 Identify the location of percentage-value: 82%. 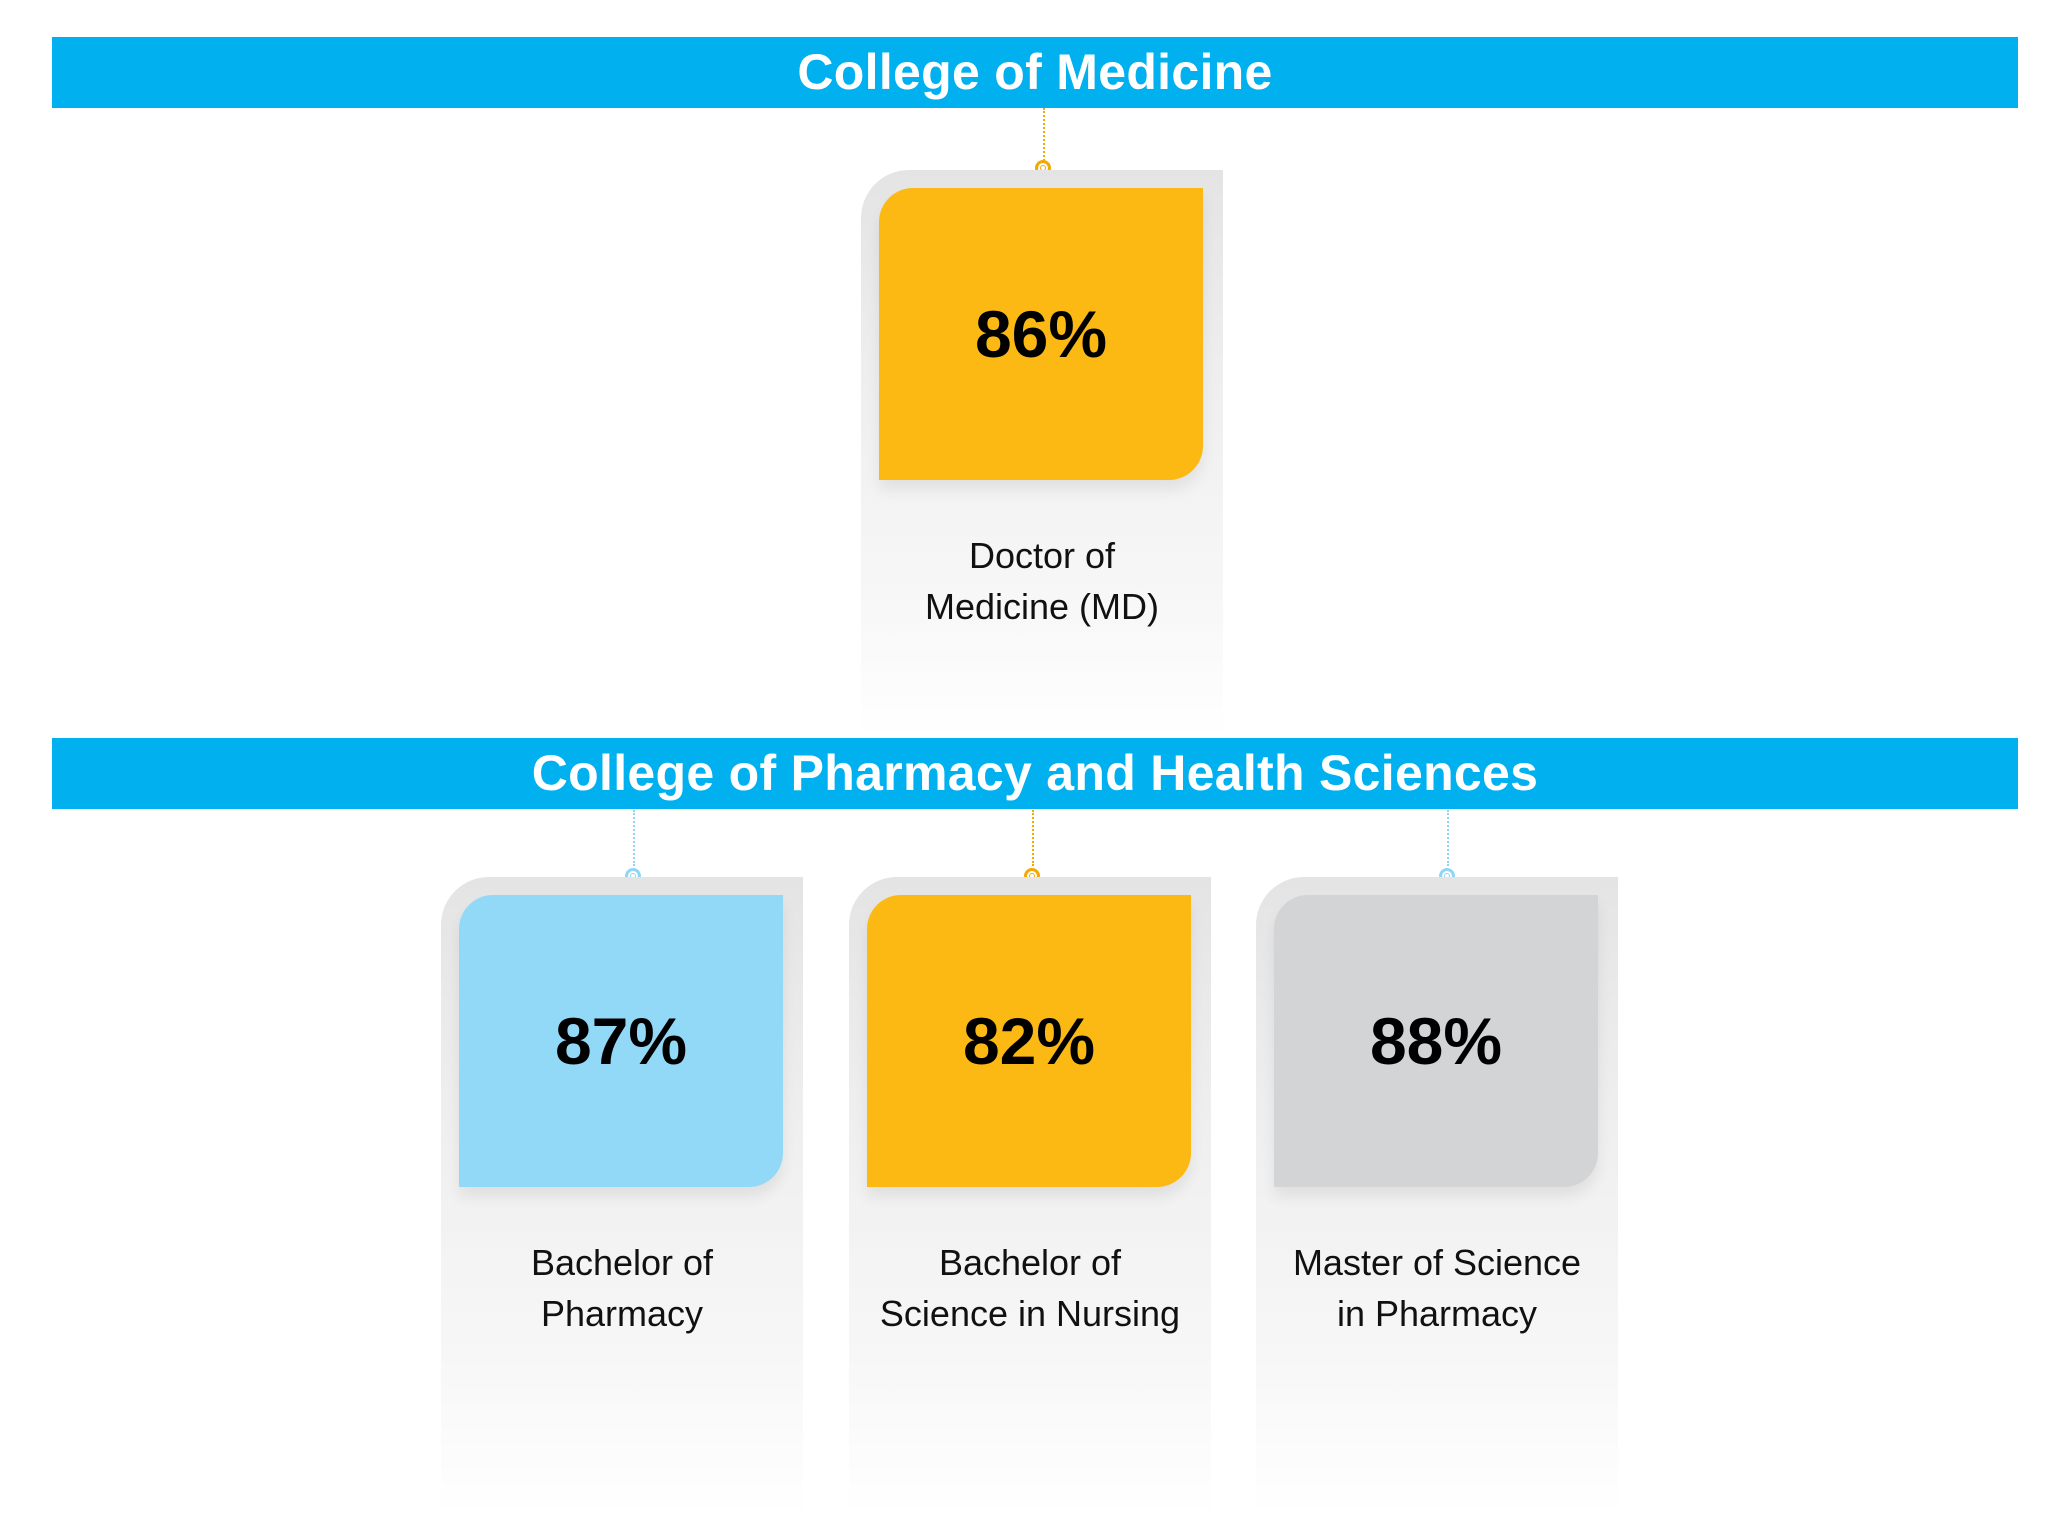
(1029, 1041).